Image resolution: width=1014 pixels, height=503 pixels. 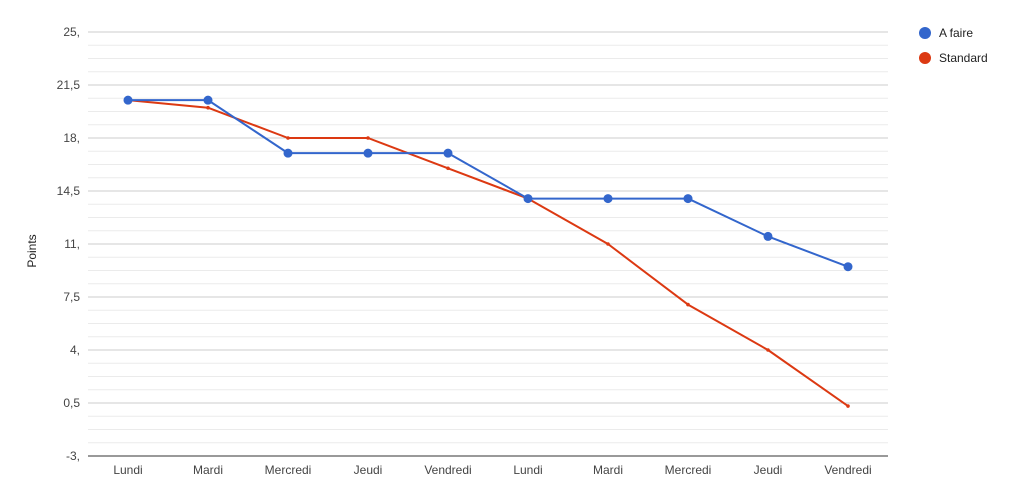 What do you see at coordinates (69, 191) in the screenshot?
I see `y-tick-label: 14,5` at bounding box center [69, 191].